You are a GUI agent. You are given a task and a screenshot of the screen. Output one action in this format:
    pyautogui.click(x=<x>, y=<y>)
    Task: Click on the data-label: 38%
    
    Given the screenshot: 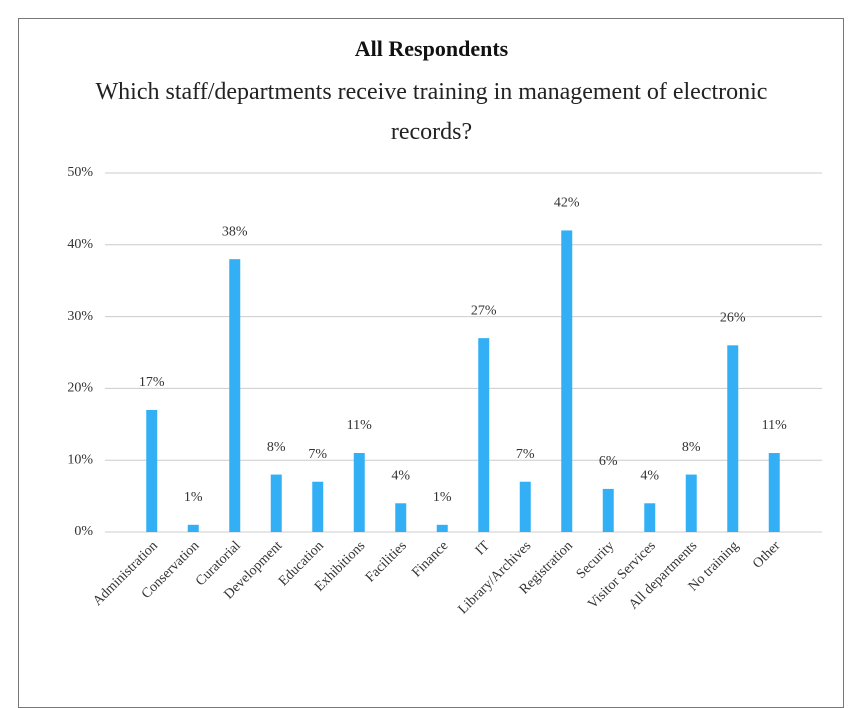 What is the action you would take?
    pyautogui.click(x=235, y=231)
    